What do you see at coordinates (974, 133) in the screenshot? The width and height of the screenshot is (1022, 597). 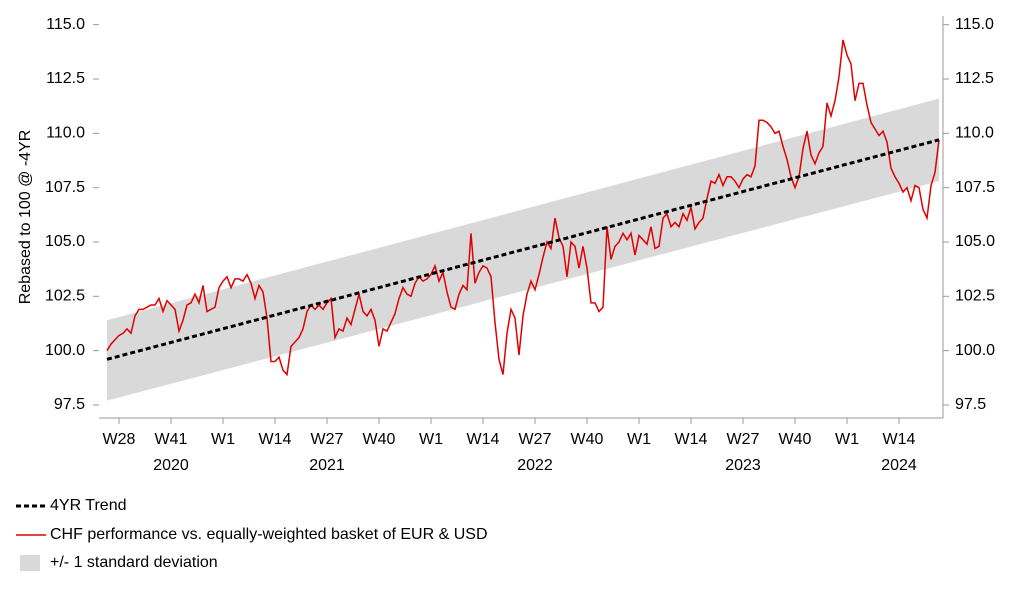 I see `y2-tick-label: 110.0` at bounding box center [974, 133].